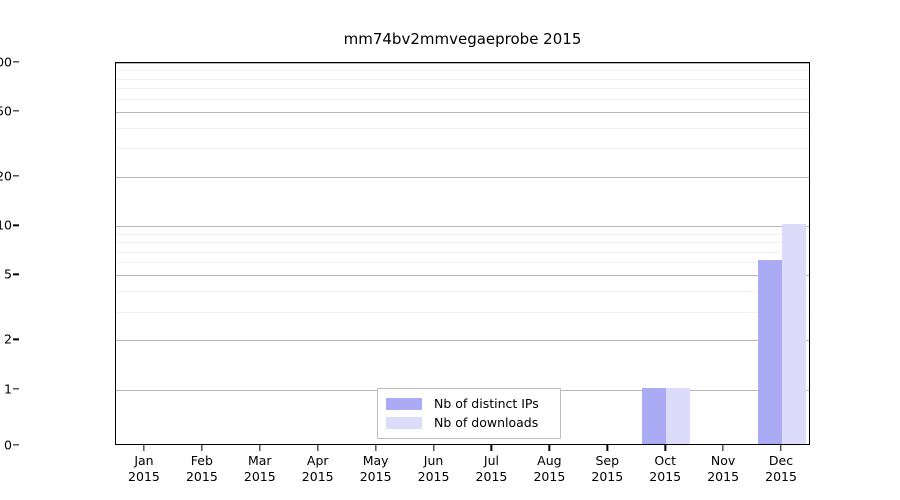 The width and height of the screenshot is (900, 500). What do you see at coordinates (8, 445) in the screenshot?
I see `y-axis-tick-label: 0` at bounding box center [8, 445].